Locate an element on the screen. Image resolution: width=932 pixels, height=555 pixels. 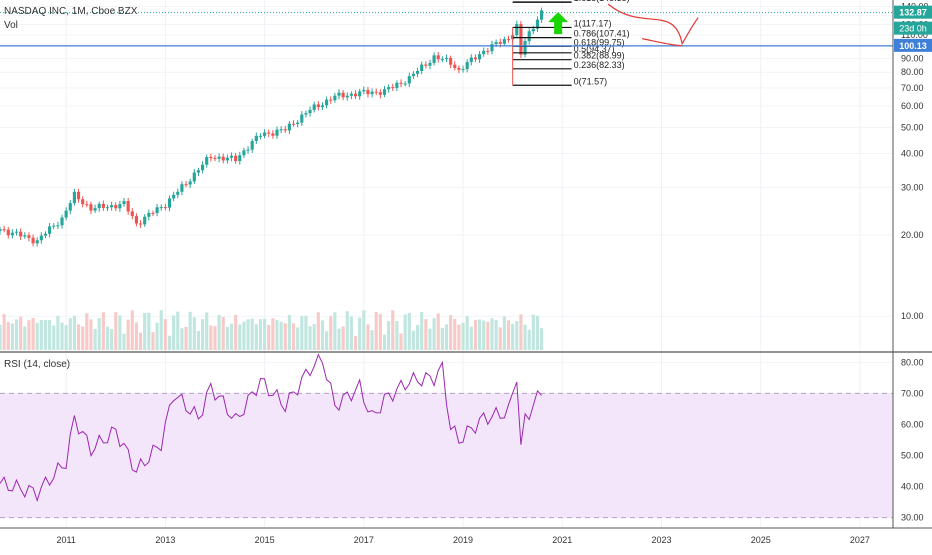
rsi-tick-label: 40.00 is located at coordinates (912, 487).